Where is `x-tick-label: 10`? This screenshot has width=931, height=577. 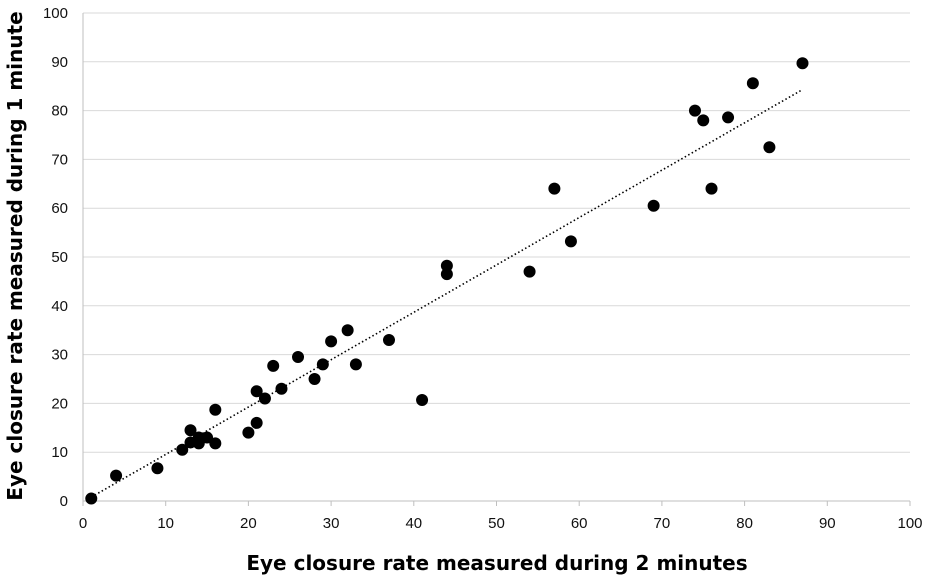
x-tick-label: 10 is located at coordinates (165, 523).